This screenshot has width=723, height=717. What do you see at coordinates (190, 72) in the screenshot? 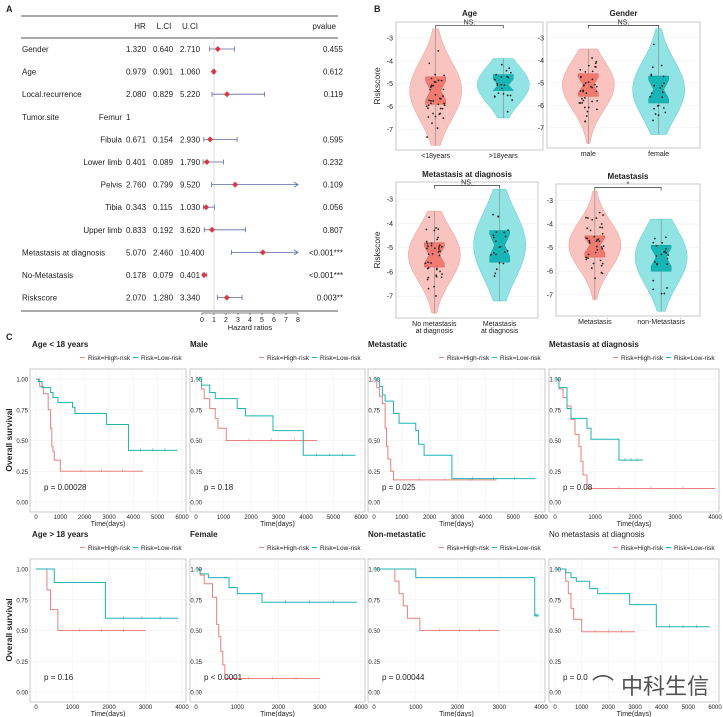
I see `row-uci: 1.060` at bounding box center [190, 72].